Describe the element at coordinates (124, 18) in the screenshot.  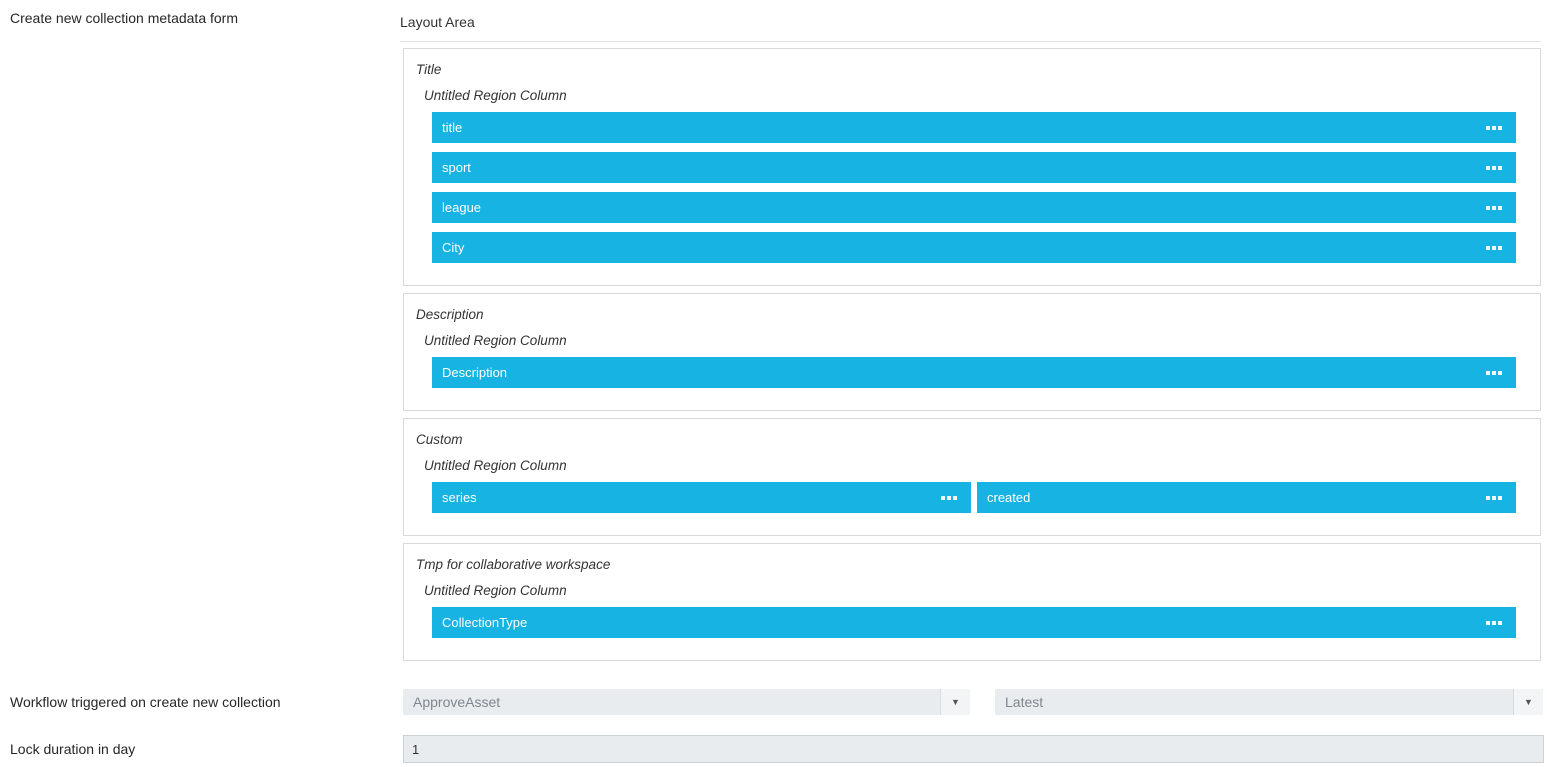
I see `form-section-label: Create new collection metadata form` at that location.